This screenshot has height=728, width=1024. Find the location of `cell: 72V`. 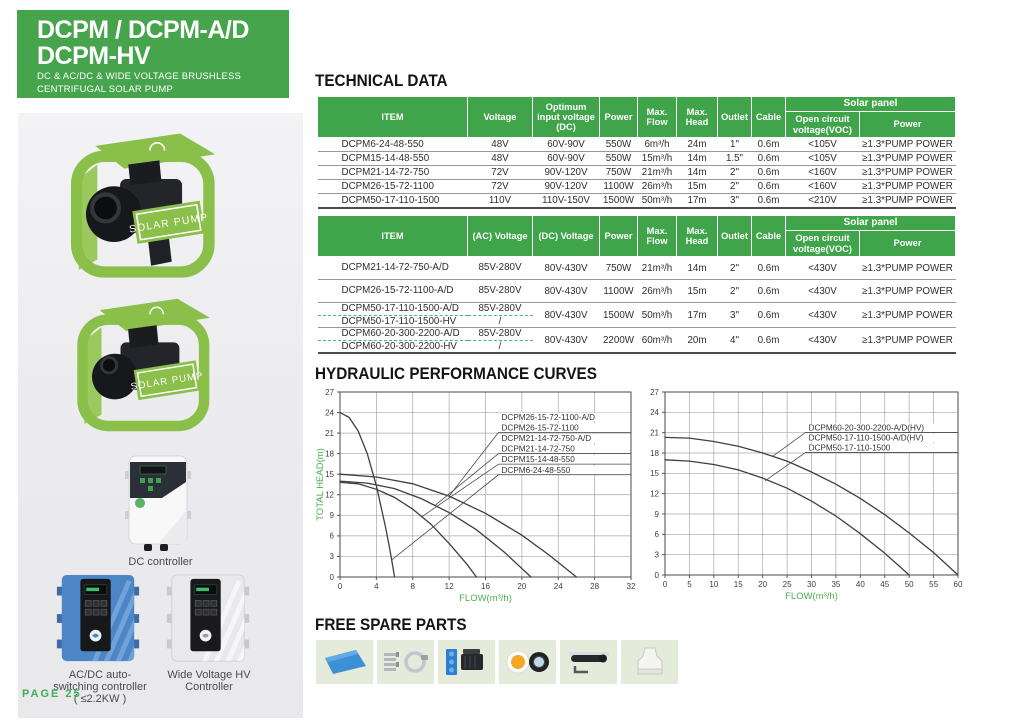

cell: 72V is located at coordinates (500, 186).